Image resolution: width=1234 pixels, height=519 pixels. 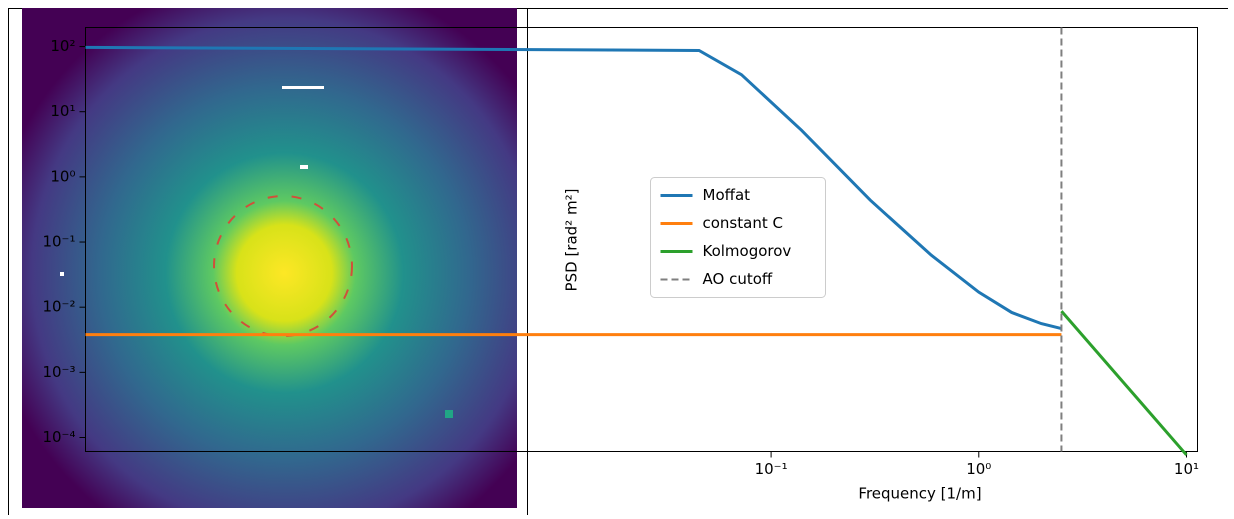 What do you see at coordinates (738, 279) in the screenshot?
I see `legend-label: AO cutoff` at bounding box center [738, 279].